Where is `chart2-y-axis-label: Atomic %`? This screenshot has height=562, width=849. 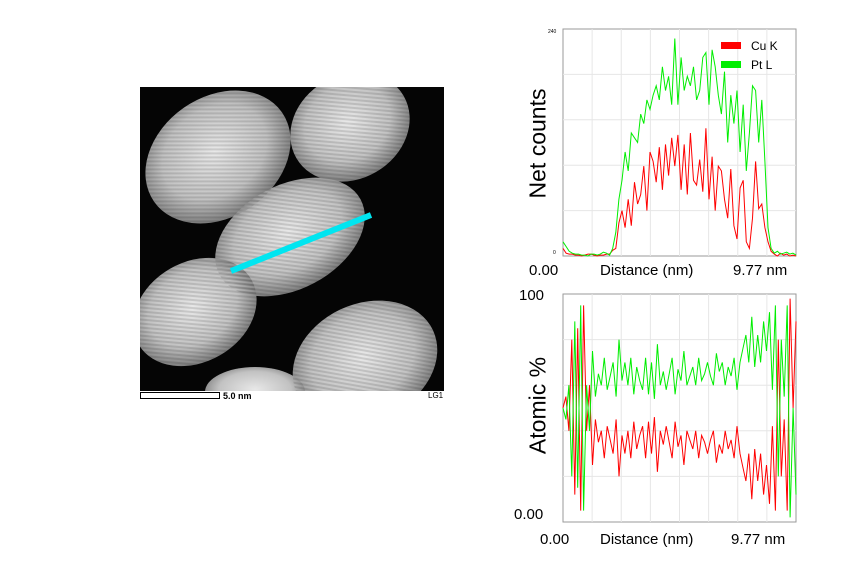 chart2-y-axis-label: Atomic % is located at coordinates (537, 405).